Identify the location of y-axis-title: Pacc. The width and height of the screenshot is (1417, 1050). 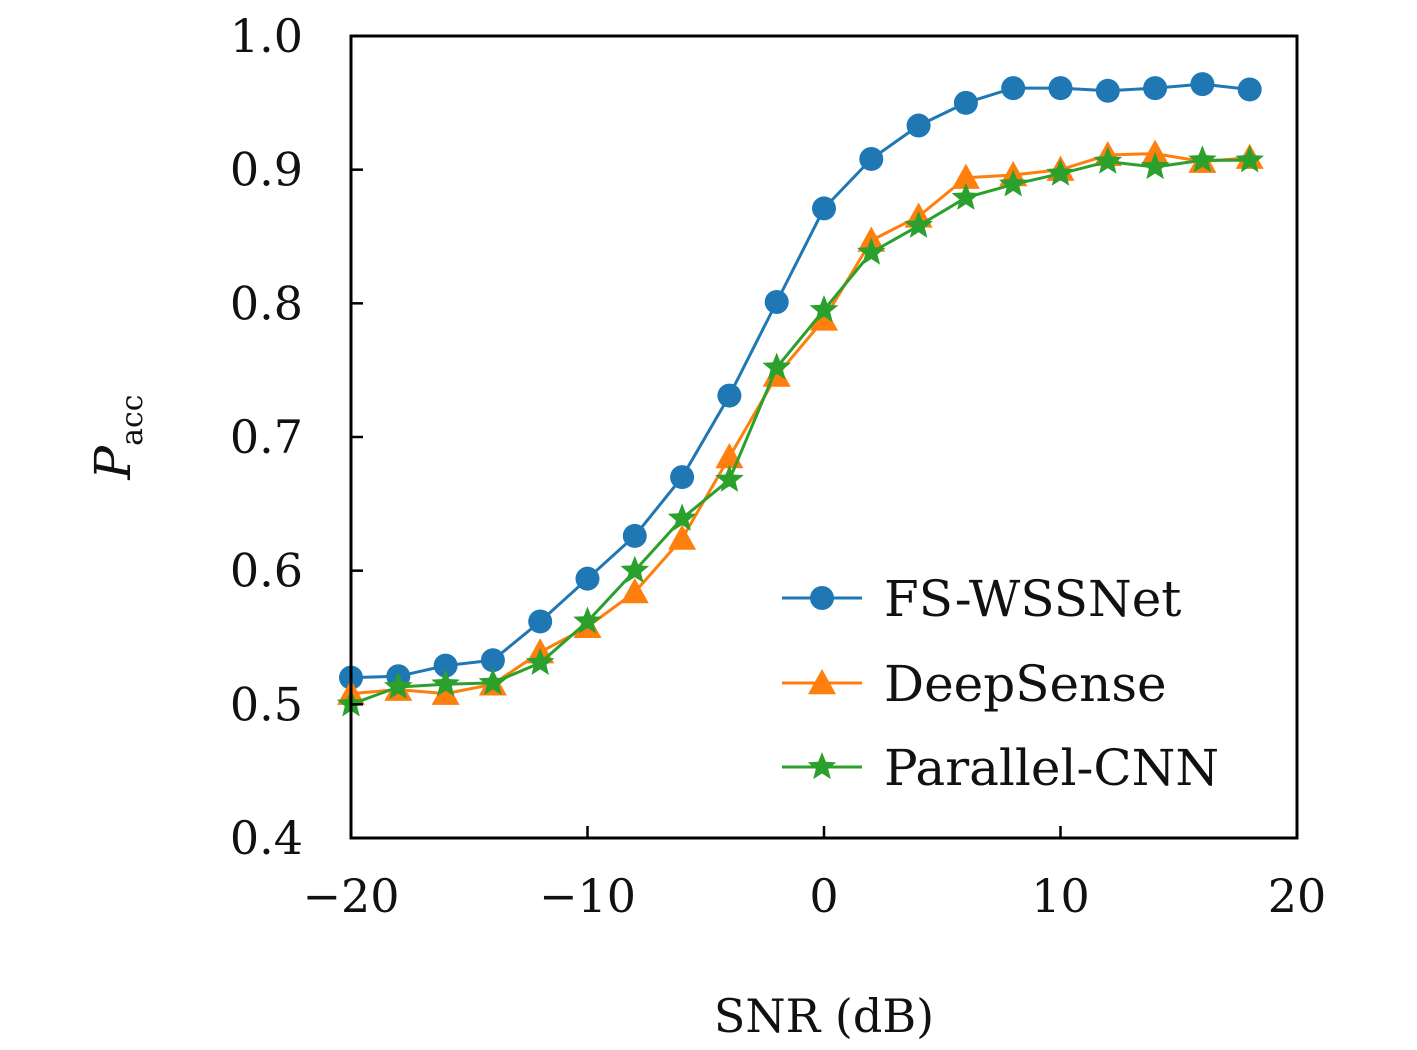
(117, 437).